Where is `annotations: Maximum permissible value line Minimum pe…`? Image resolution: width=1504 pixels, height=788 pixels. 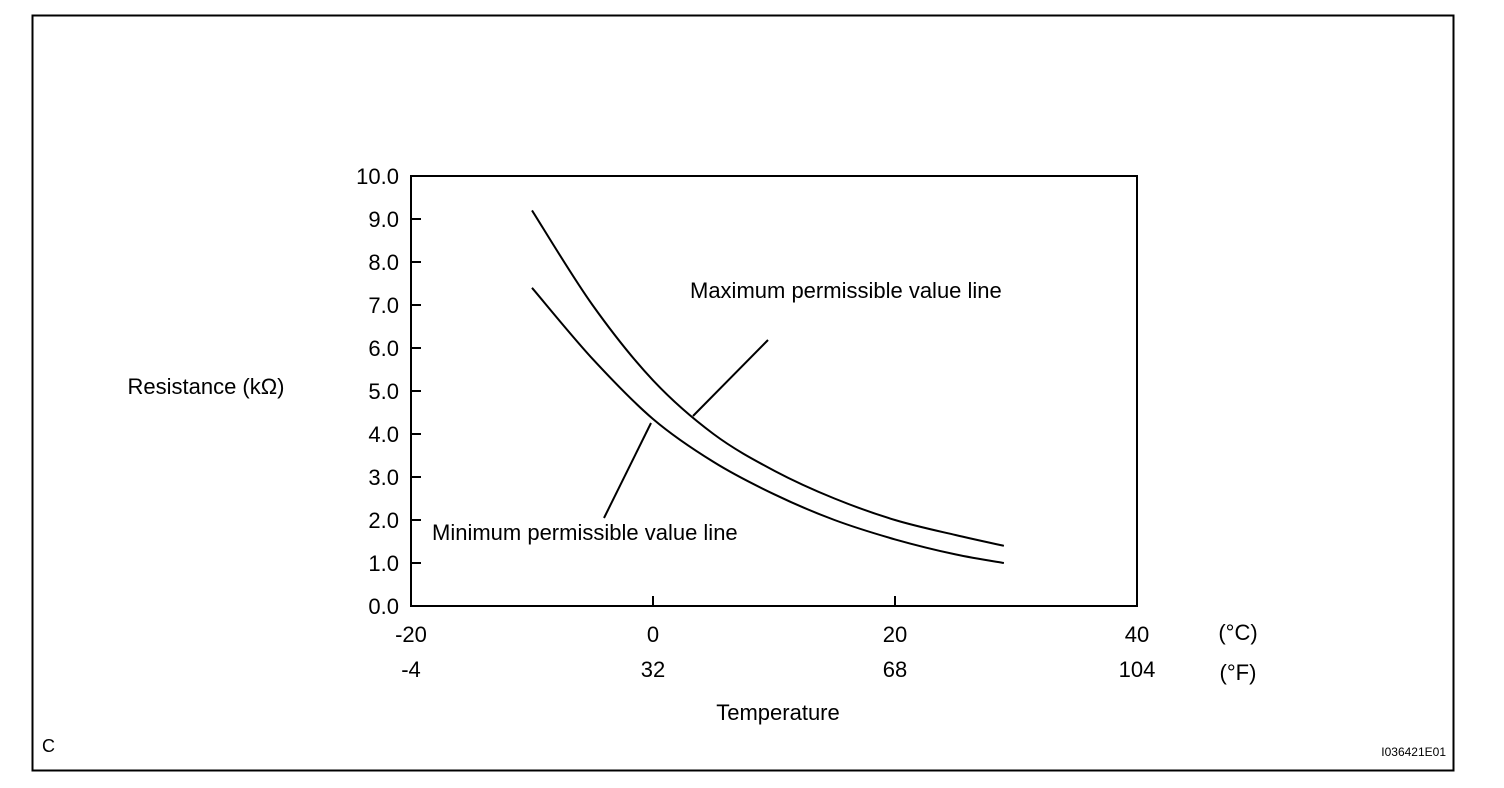 annotations: Maximum permissible value line Minimum pe… is located at coordinates (717, 411).